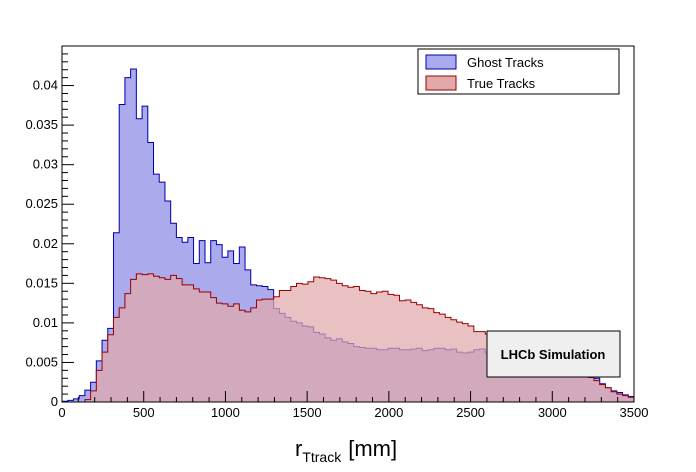 The height and width of the screenshot is (472, 696). What do you see at coordinates (388, 412) in the screenshot?
I see `x-tick-label: 2000` at bounding box center [388, 412].